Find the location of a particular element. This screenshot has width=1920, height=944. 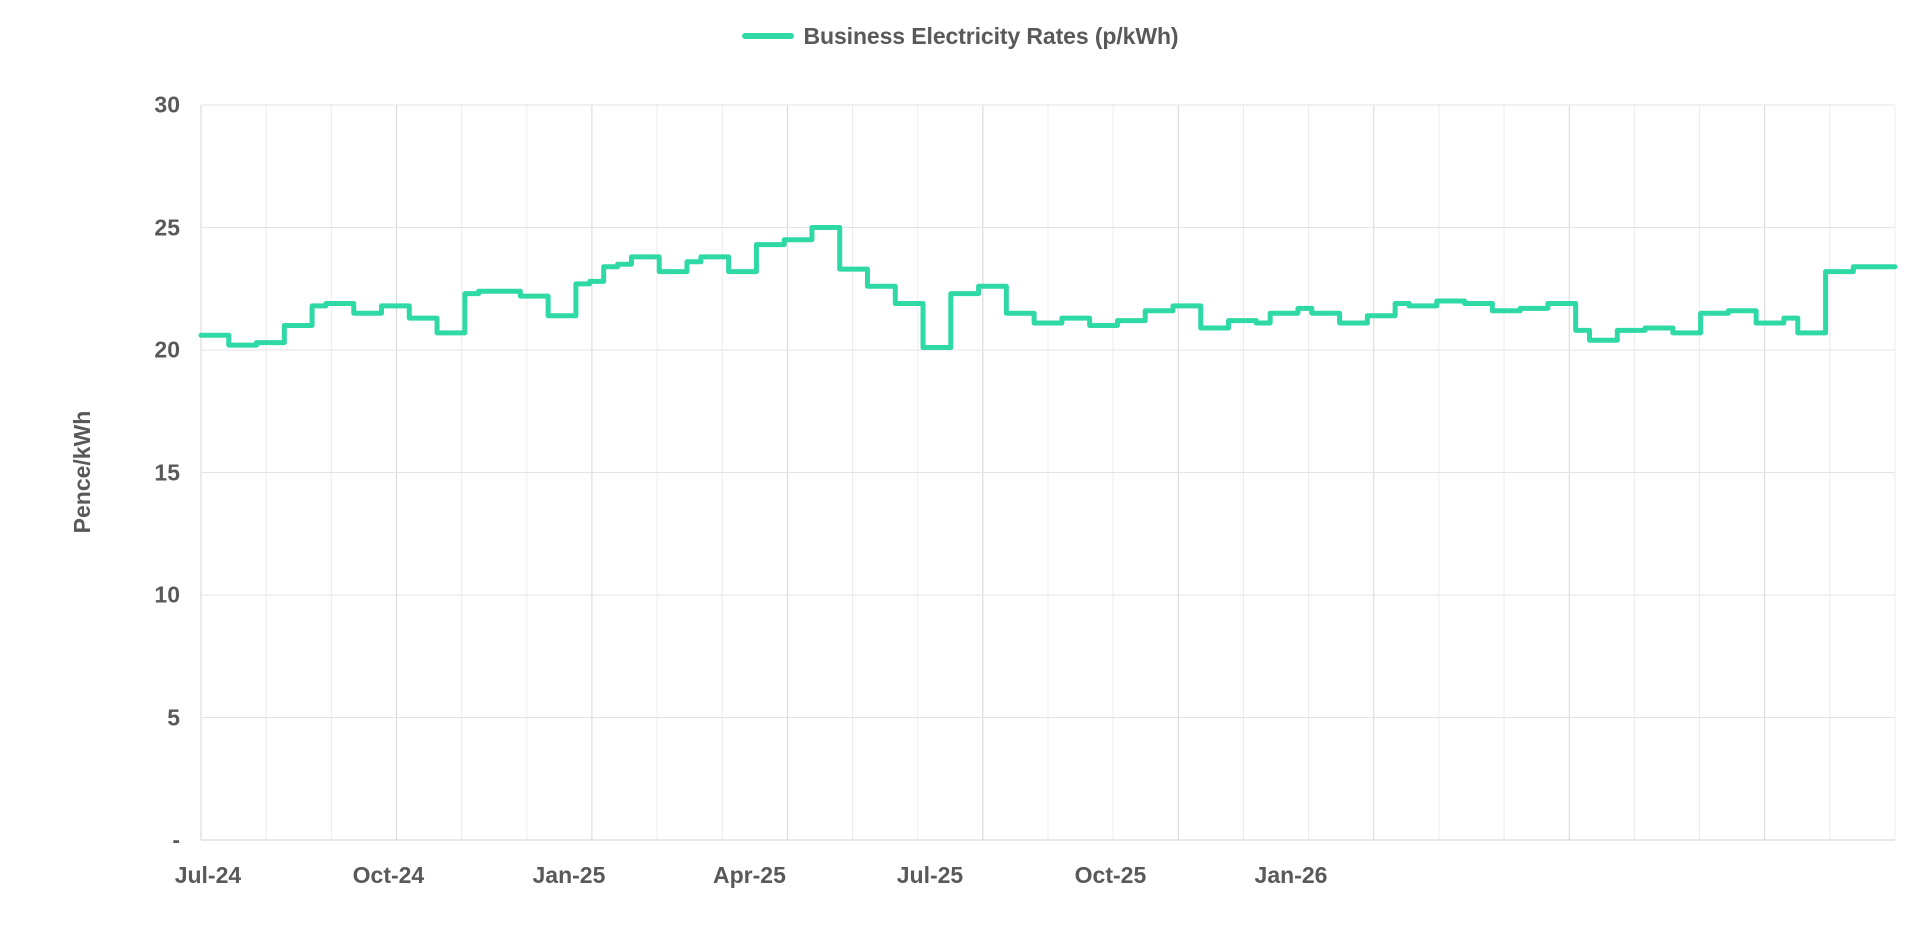

x-axis-tick-label: Oct-25 is located at coordinates (1110, 875).